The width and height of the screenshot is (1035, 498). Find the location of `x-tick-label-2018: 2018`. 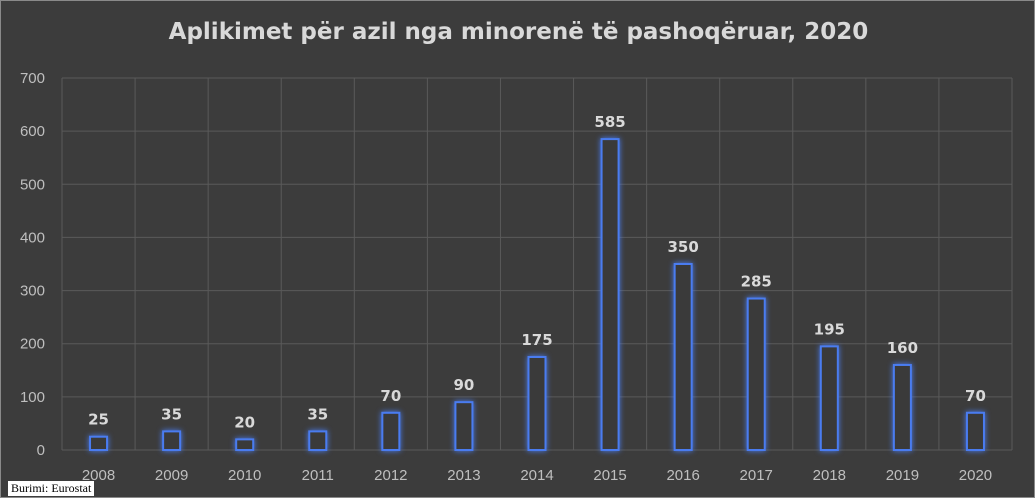

x-tick-label-2018: 2018 is located at coordinates (829, 475).